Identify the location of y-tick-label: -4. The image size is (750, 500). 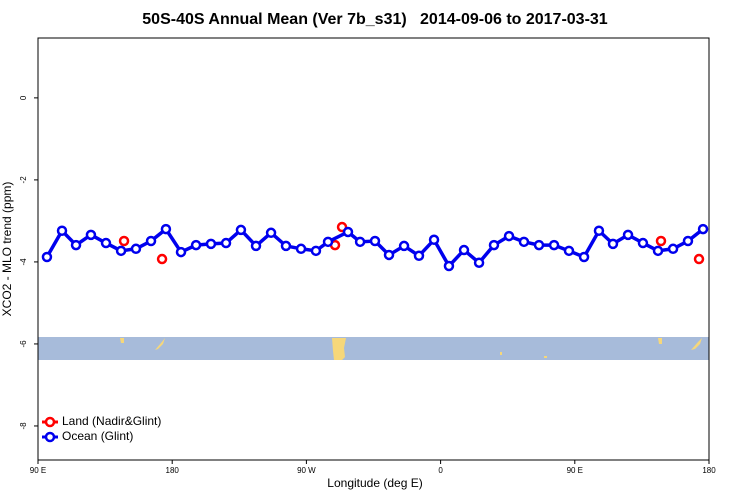
(23, 262).